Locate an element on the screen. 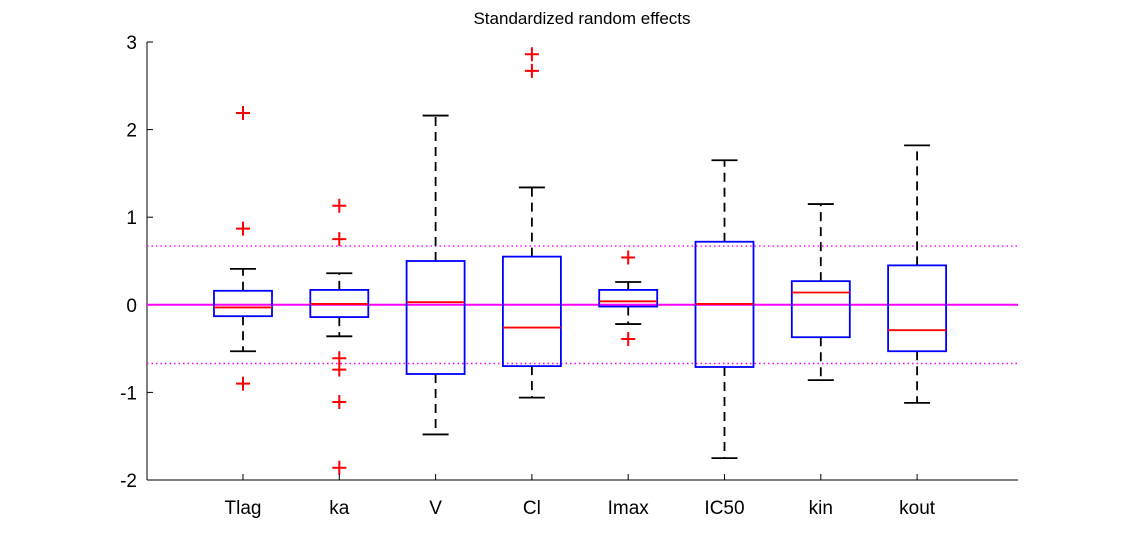  x-tick-label: ka is located at coordinates (339, 508).